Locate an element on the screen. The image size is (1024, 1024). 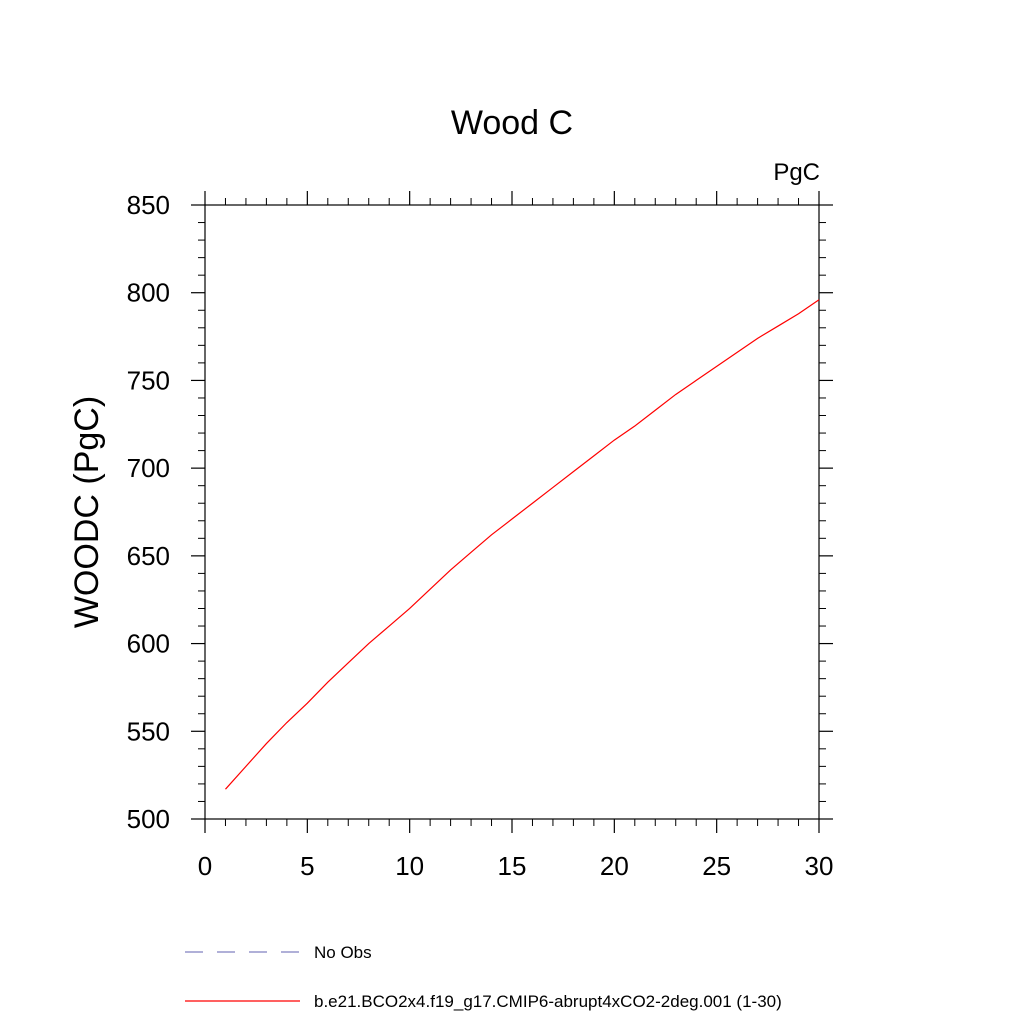
x-tick-label: 20 is located at coordinates (614, 866).